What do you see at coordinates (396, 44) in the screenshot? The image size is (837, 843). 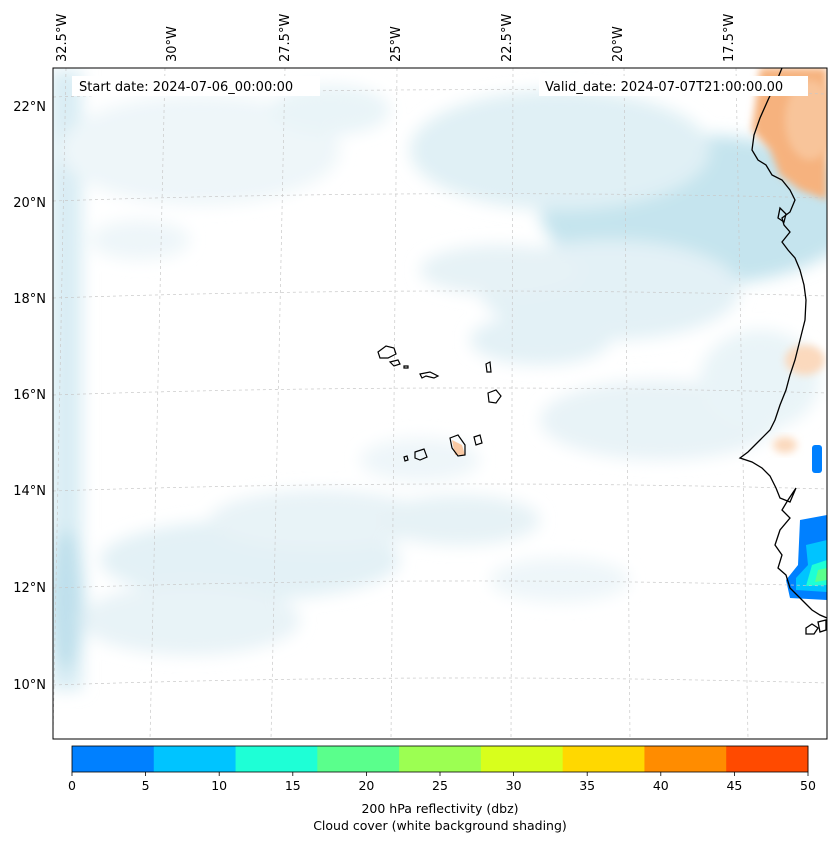 I see `lon-label: 25°W` at bounding box center [396, 44].